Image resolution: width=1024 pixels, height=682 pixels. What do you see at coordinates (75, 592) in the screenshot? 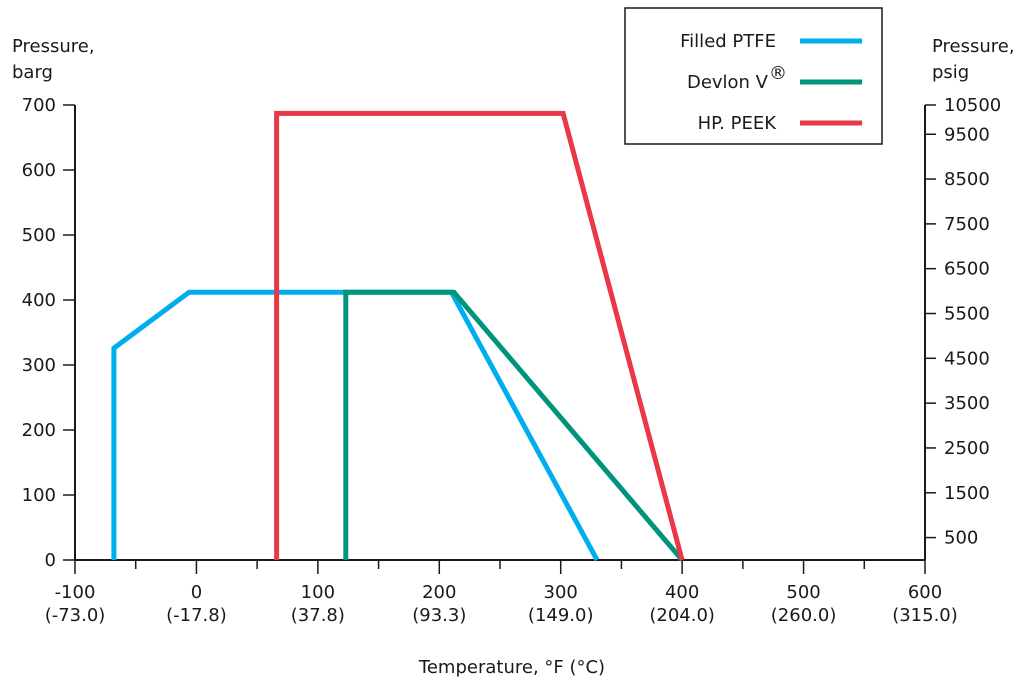
I see `x-tick-label-f: -100` at bounding box center [75, 592].